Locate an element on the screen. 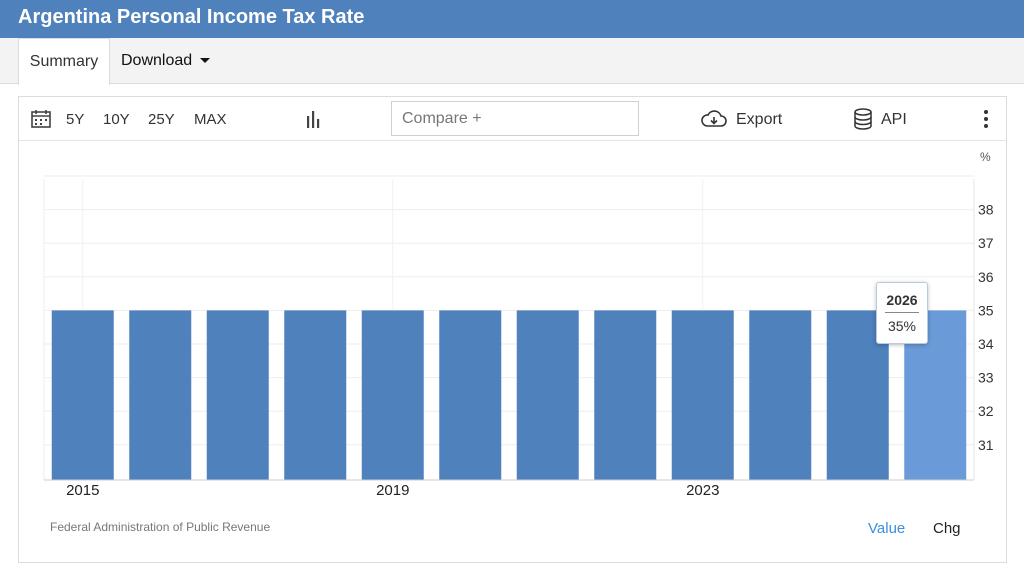  value-toggle: Value is located at coordinates (887, 528).